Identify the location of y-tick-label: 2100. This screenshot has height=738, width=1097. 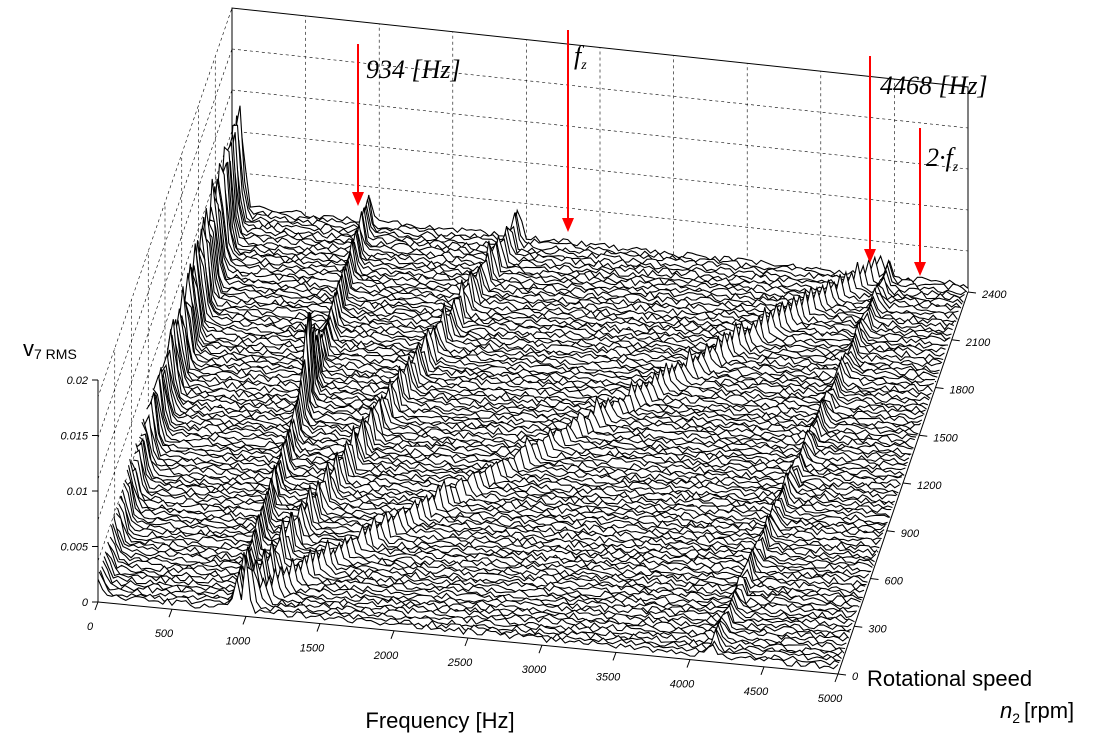
(978, 343).